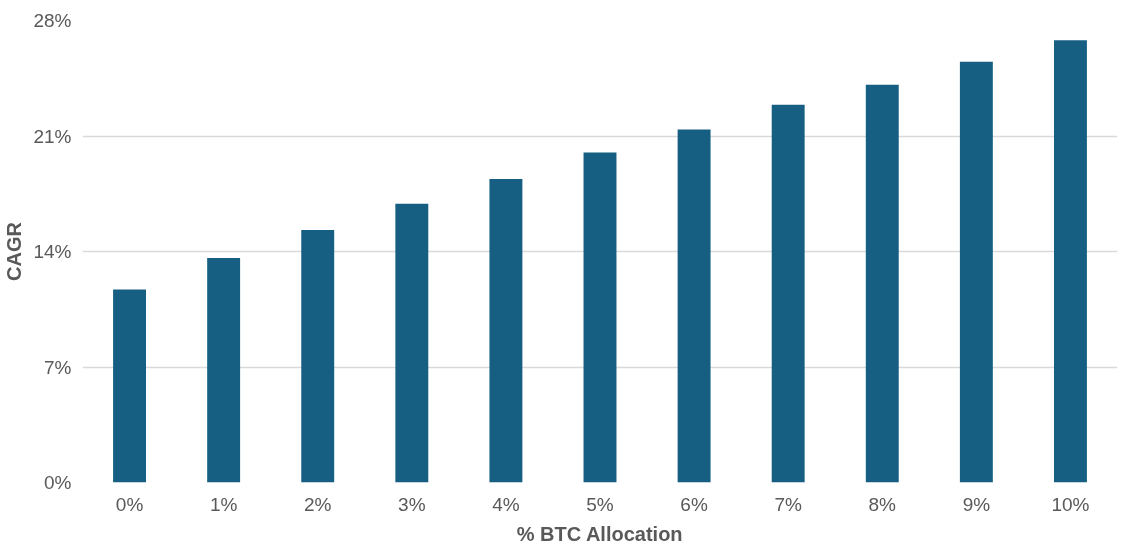 This screenshot has height=547, width=1142. What do you see at coordinates (52, 20) in the screenshot?
I see `y-tick-label: 28%` at bounding box center [52, 20].